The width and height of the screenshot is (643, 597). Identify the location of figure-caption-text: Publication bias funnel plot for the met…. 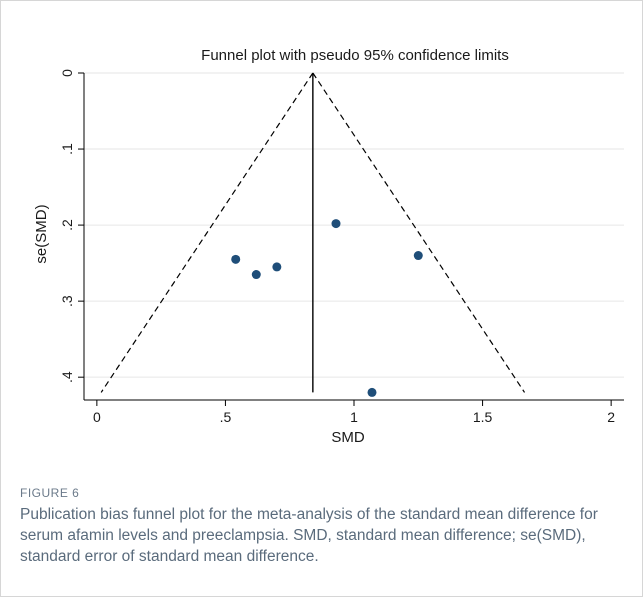
(309, 535).